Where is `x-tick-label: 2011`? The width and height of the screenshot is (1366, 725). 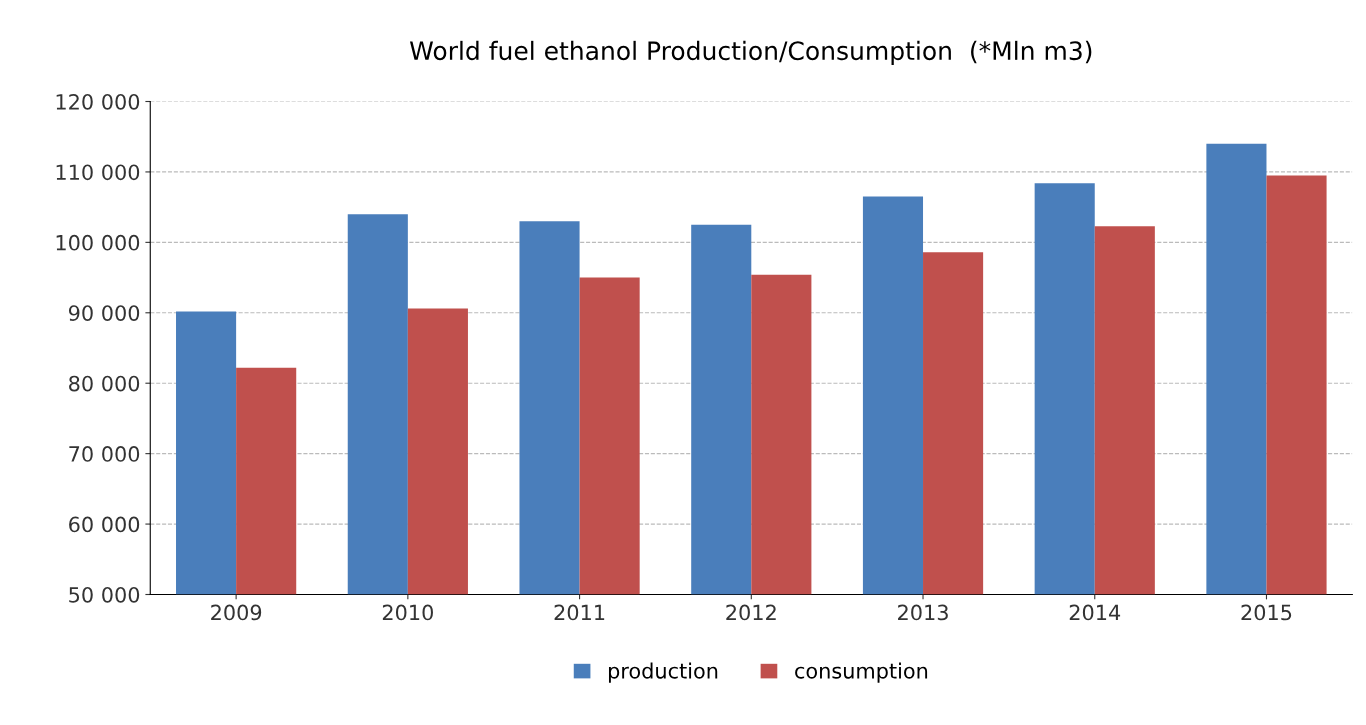 x-tick-label: 2011 is located at coordinates (579, 612).